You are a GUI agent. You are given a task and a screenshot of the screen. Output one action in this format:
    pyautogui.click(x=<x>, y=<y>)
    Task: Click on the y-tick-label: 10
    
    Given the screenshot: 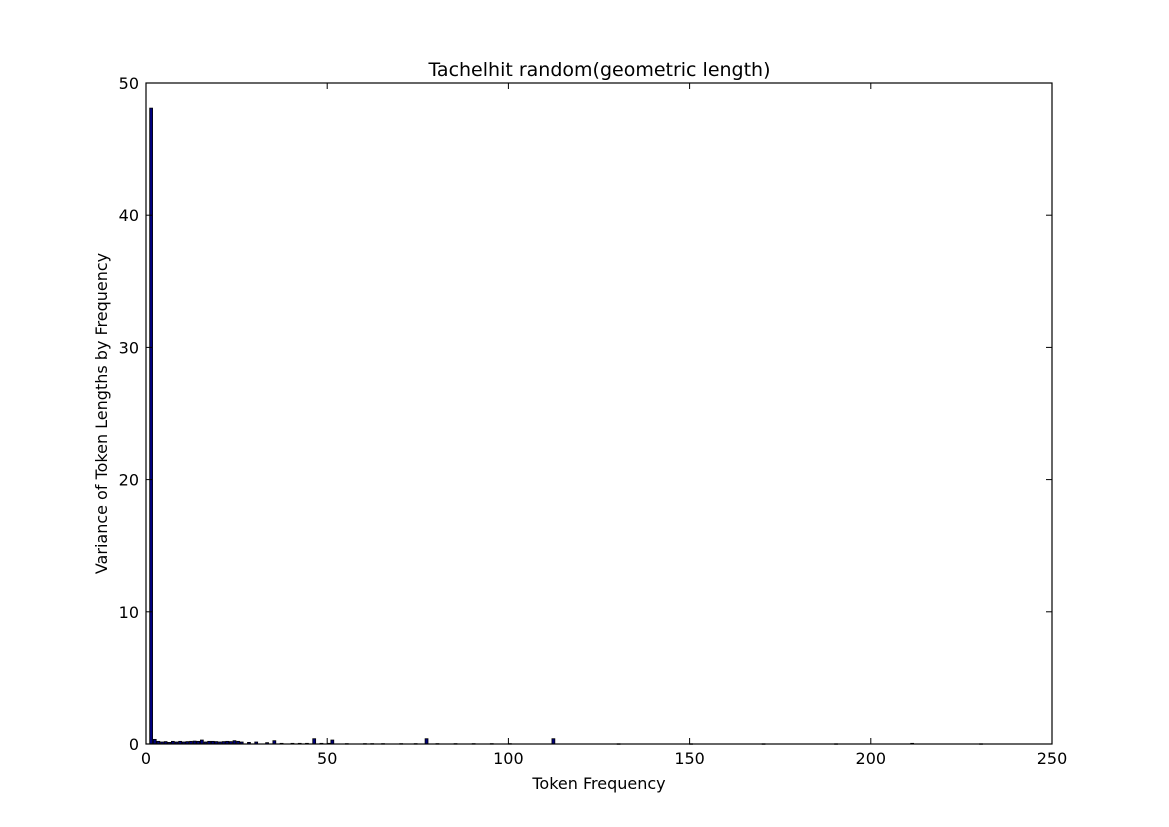 What is the action you would take?
    pyautogui.click(x=129, y=612)
    